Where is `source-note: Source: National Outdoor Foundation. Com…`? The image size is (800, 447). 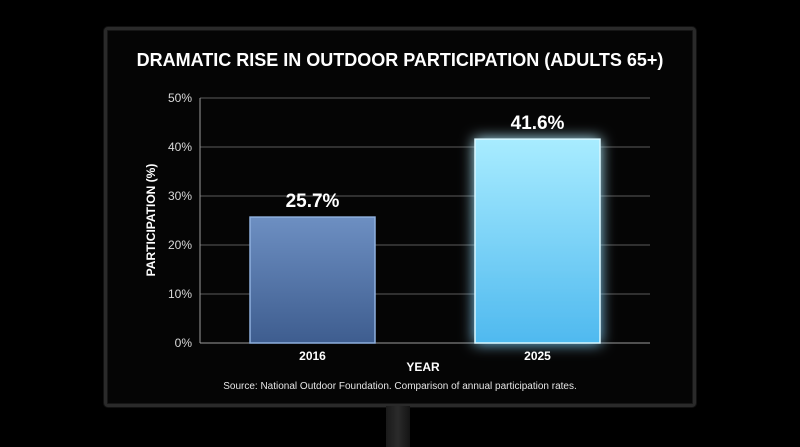 source-note: Source: National Outdoor Foundation. Com… is located at coordinates (400, 386).